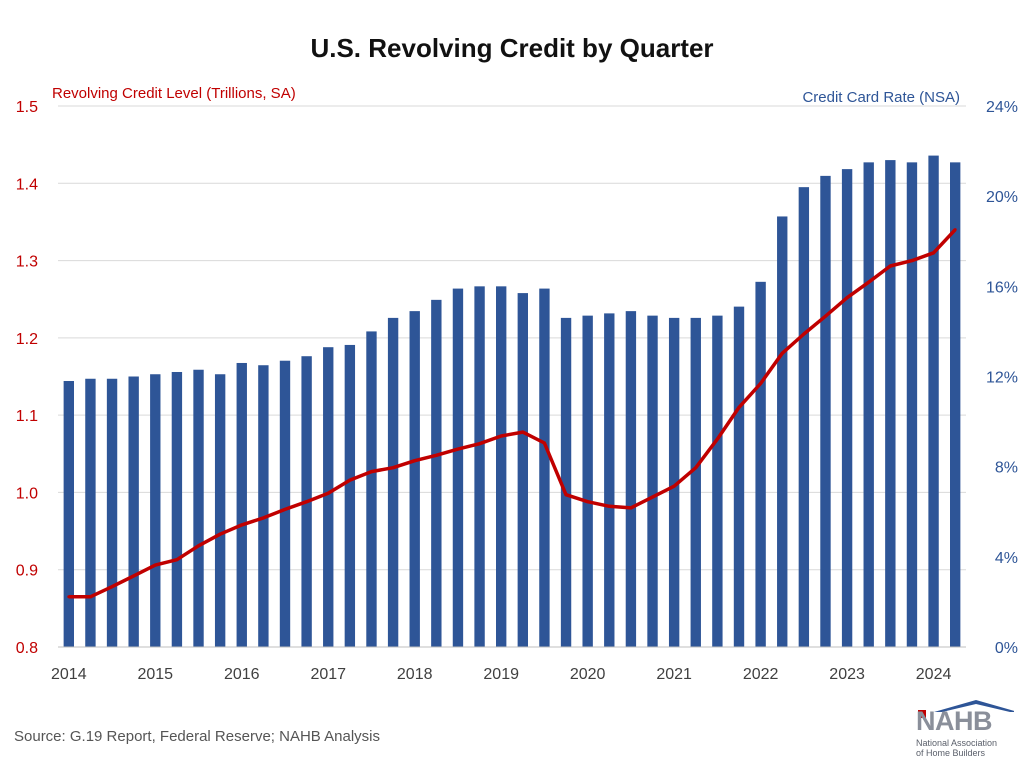 This screenshot has width=1024, height=765. I want to click on x-tick-label: 2015, so click(155, 674).